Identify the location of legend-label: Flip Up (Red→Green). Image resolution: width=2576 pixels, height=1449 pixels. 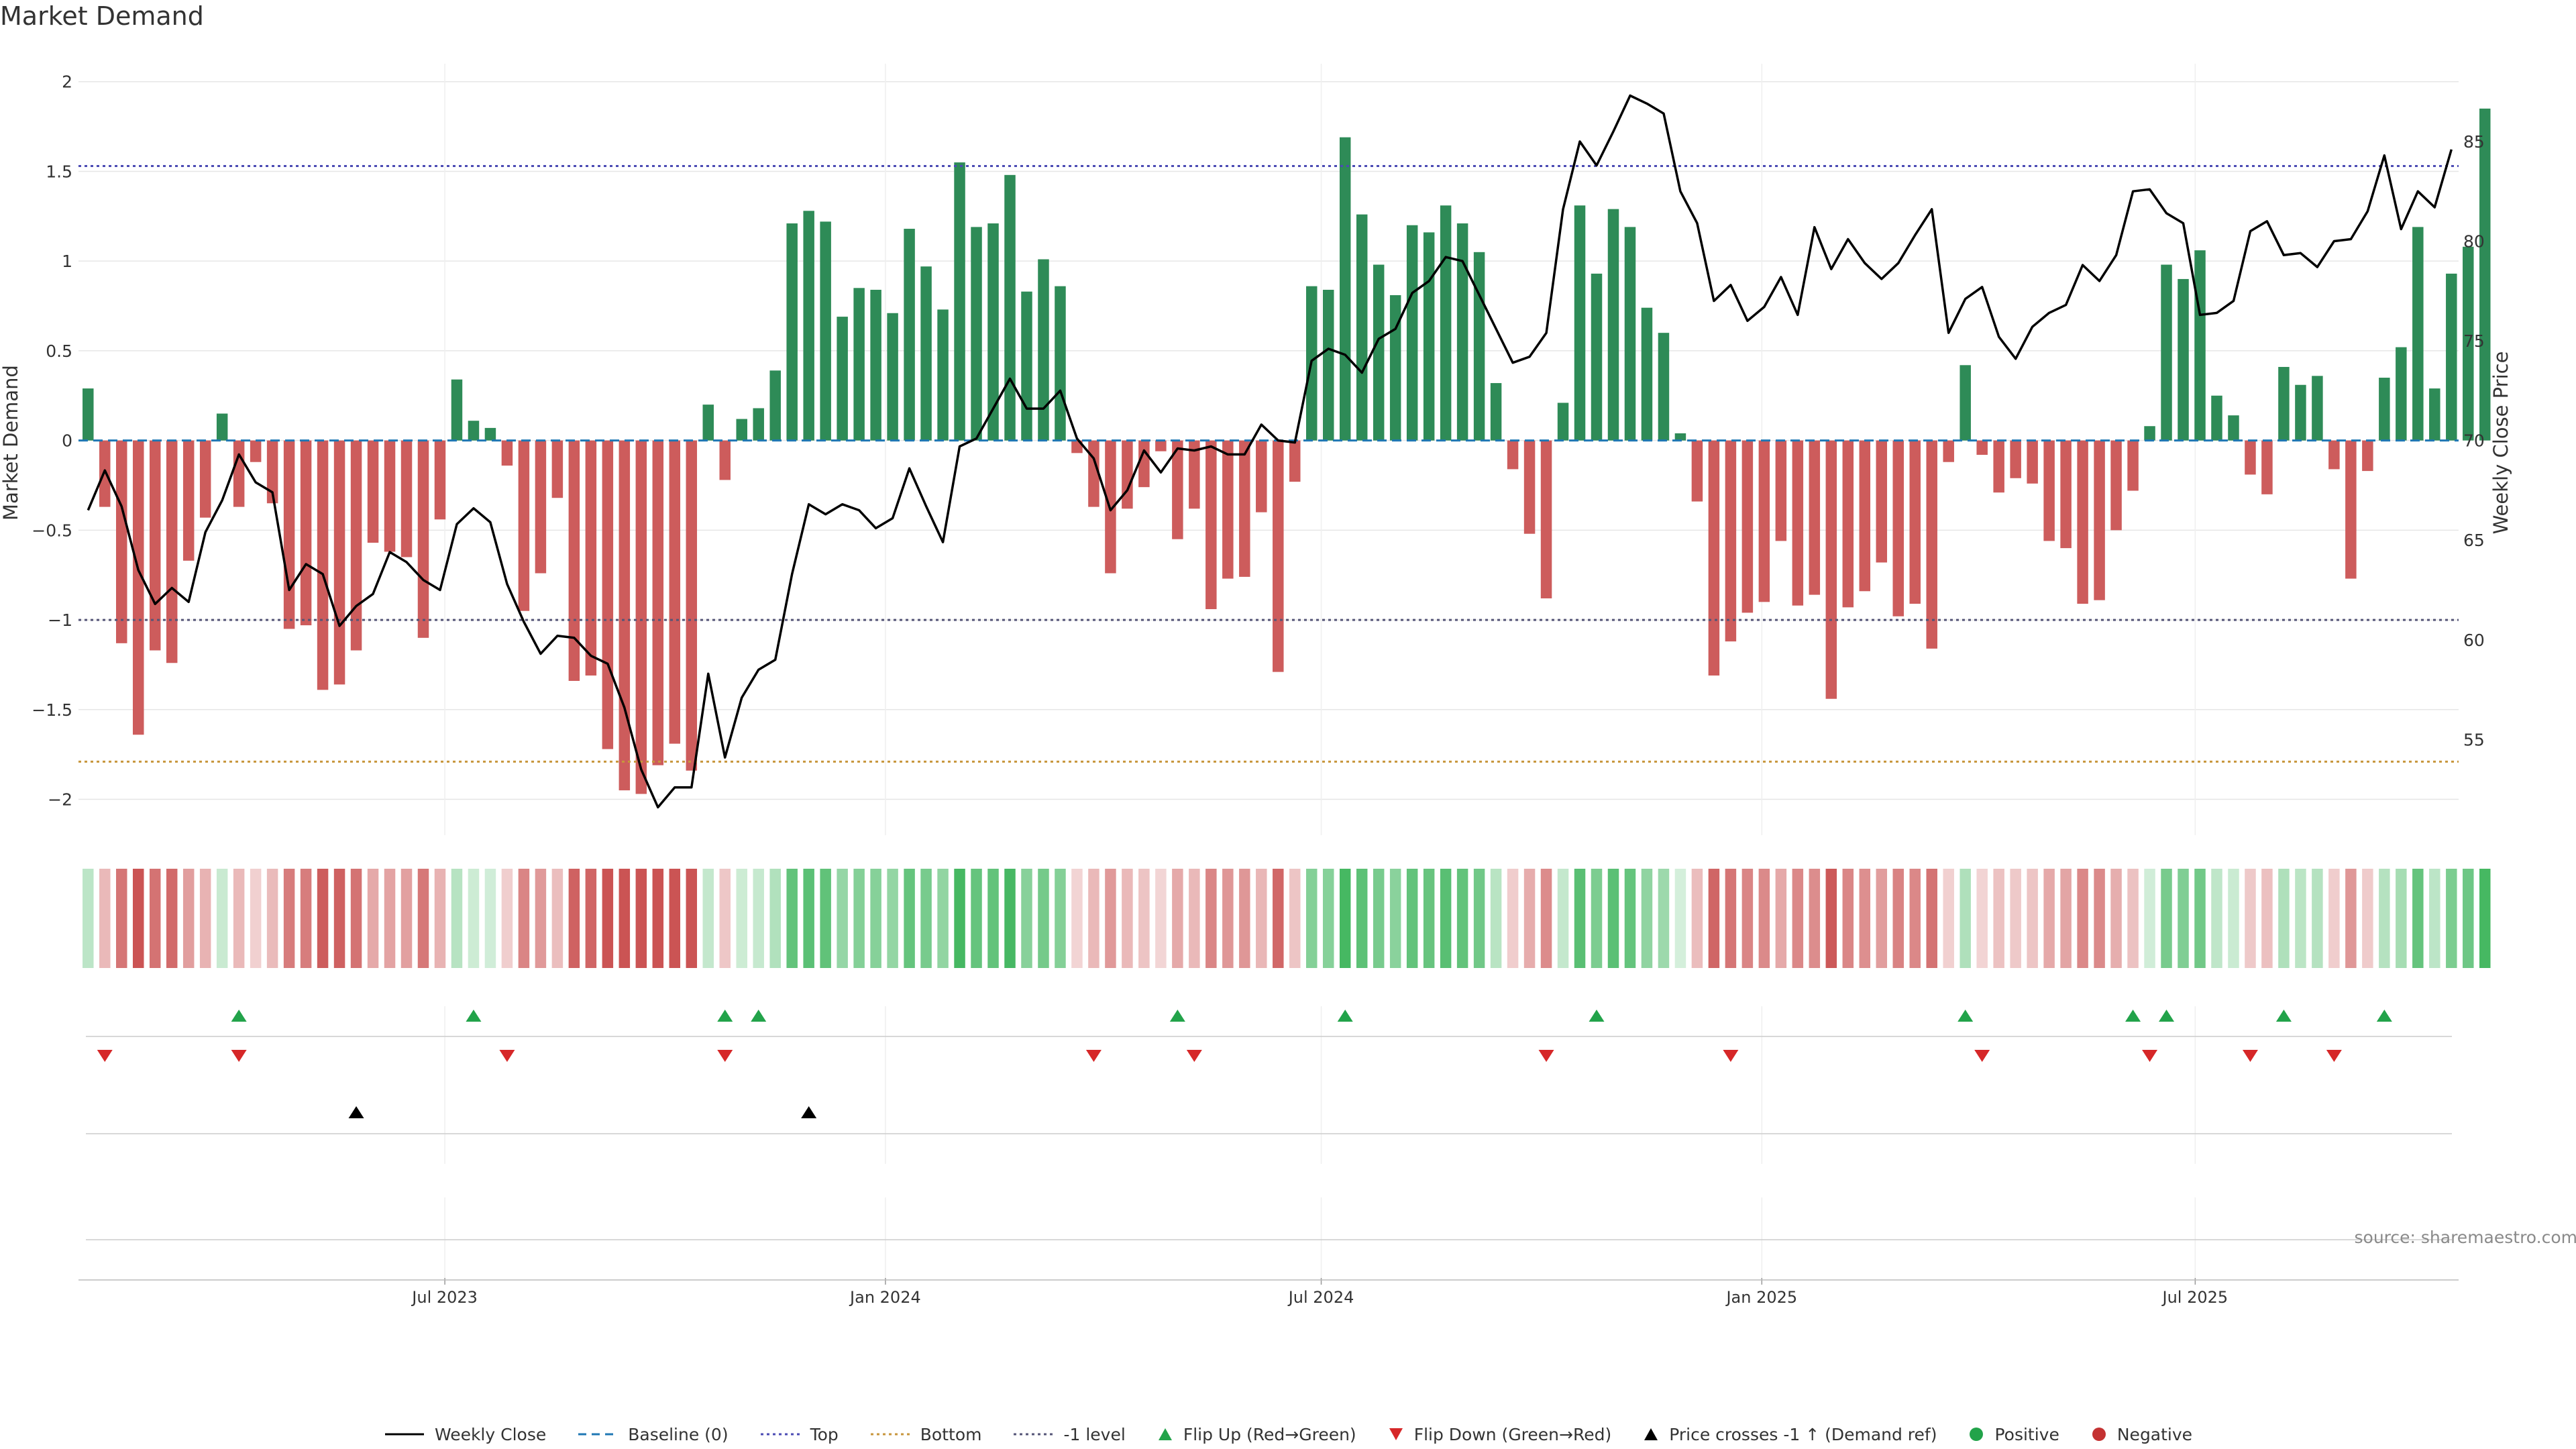
(1269, 1434).